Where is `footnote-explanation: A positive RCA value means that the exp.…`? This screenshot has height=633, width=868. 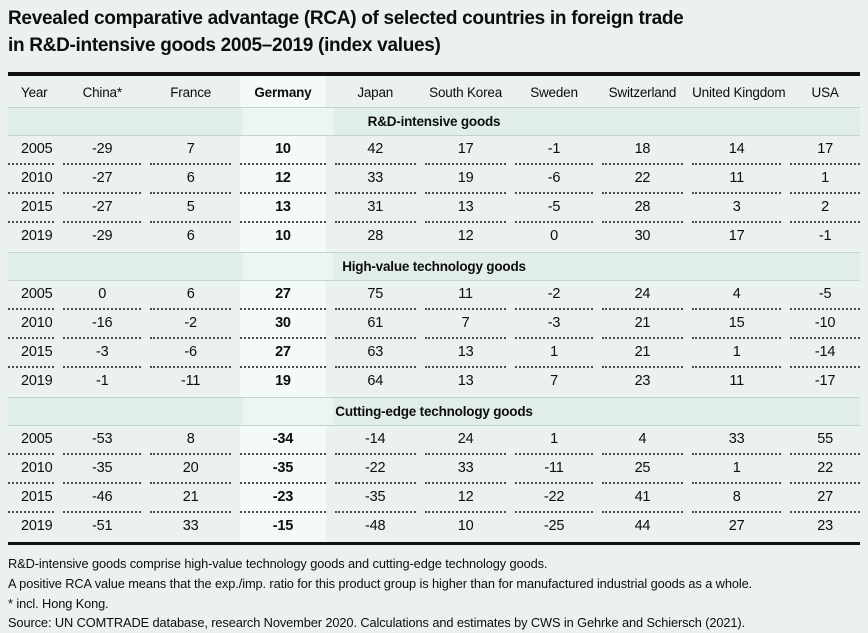 footnote-explanation: A positive RCA value means that the exp.… is located at coordinates (380, 583).